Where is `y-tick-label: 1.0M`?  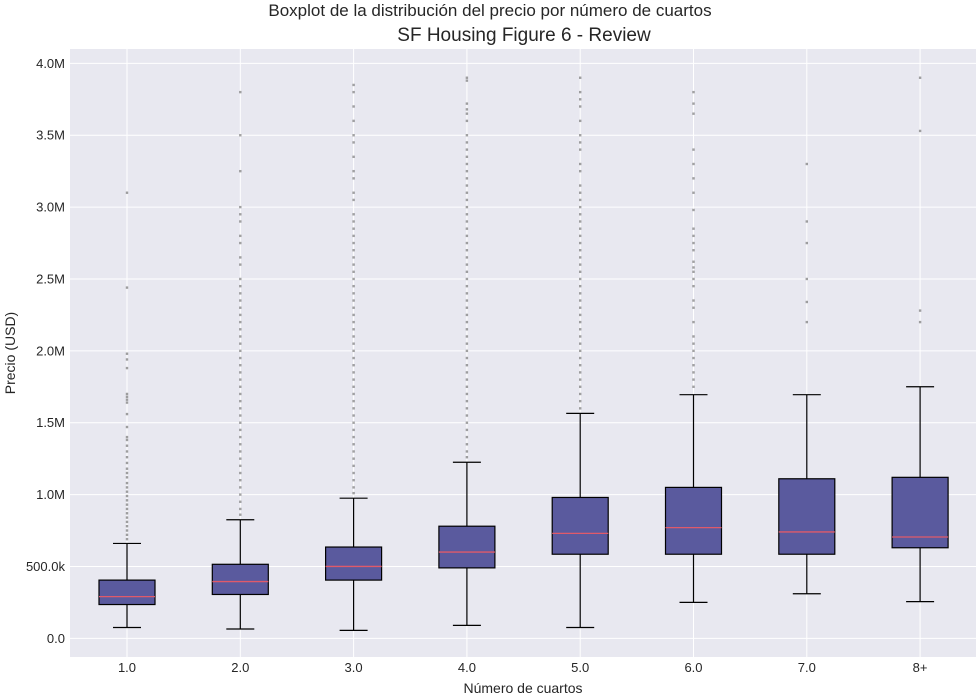 y-tick-label: 1.0M is located at coordinates (50, 494).